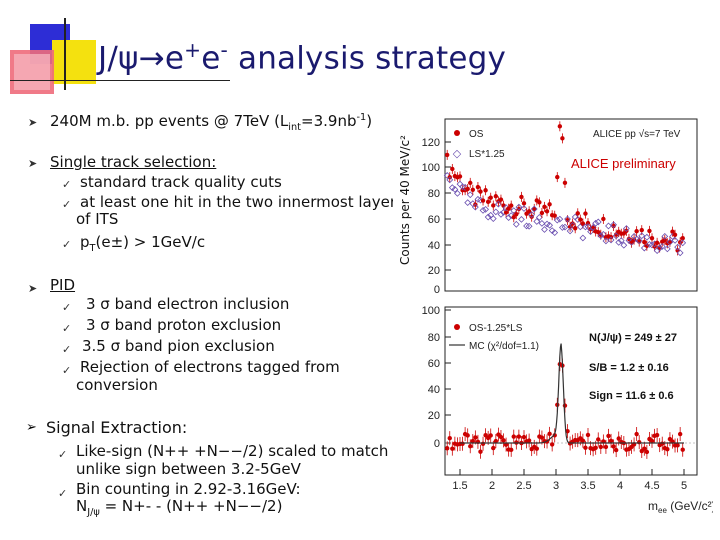 The width and height of the screenshot is (720, 540). I want to click on annotation-significance: Sign = 11.6 ± 0.6, so click(631, 396).